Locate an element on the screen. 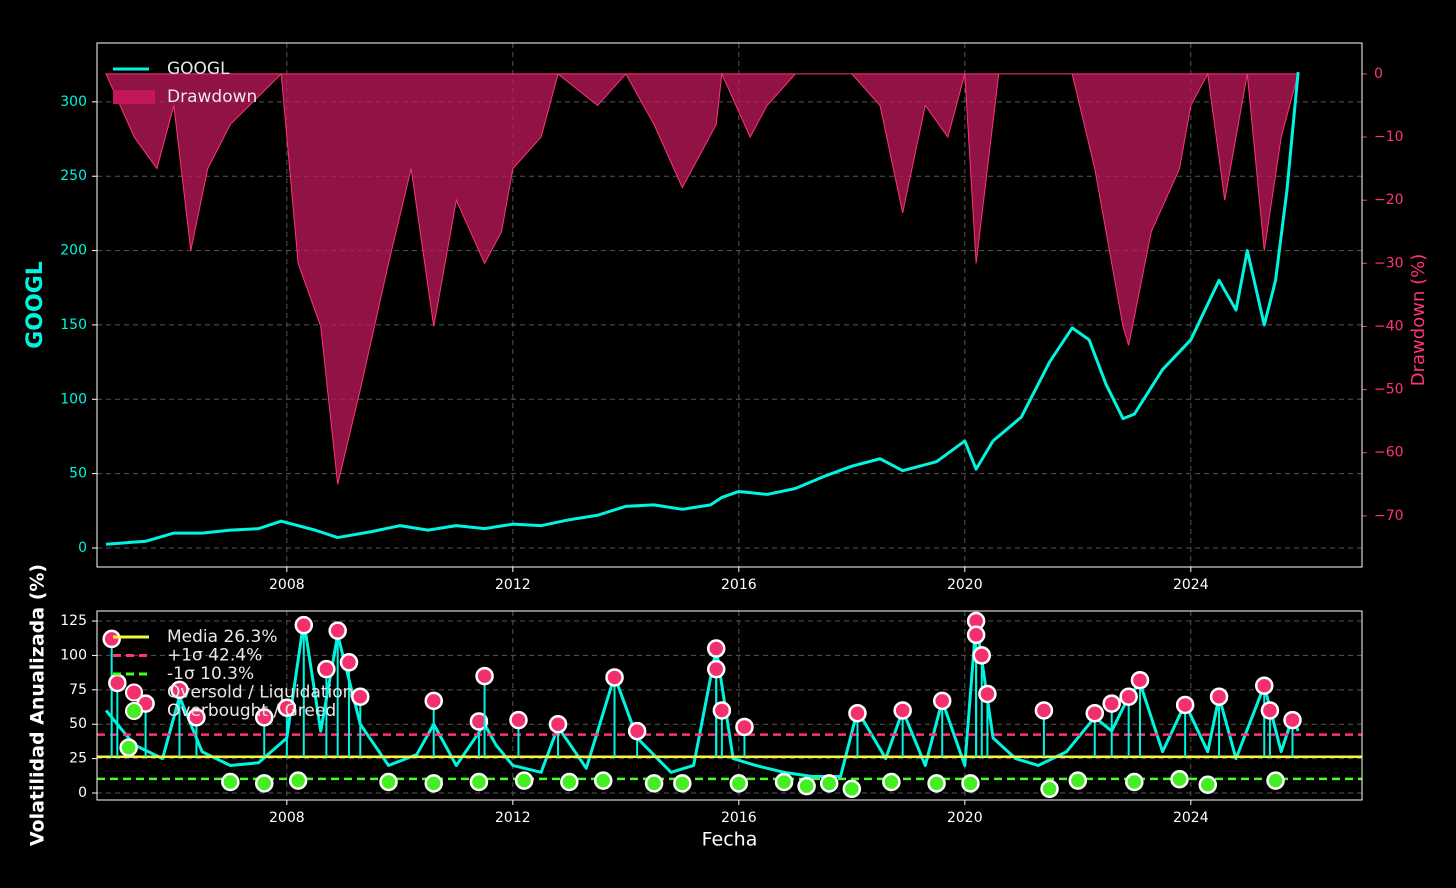 This screenshot has width=1456, height=888. y2-tick-label: −50 is located at coordinates (1389, 390).